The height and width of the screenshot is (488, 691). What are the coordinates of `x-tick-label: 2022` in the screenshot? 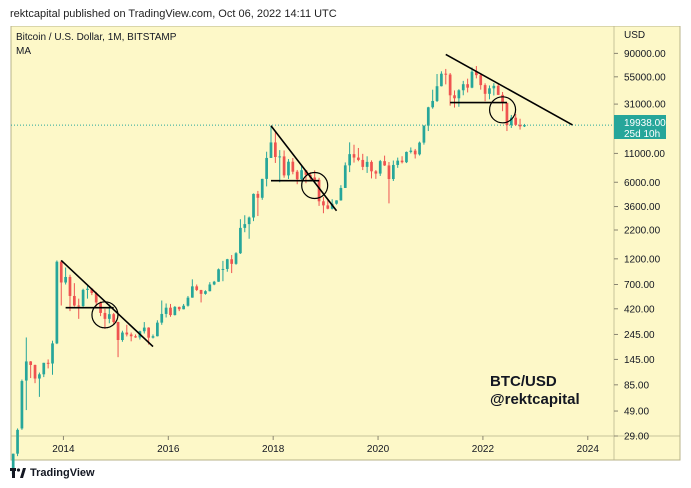 It's located at (483, 449).